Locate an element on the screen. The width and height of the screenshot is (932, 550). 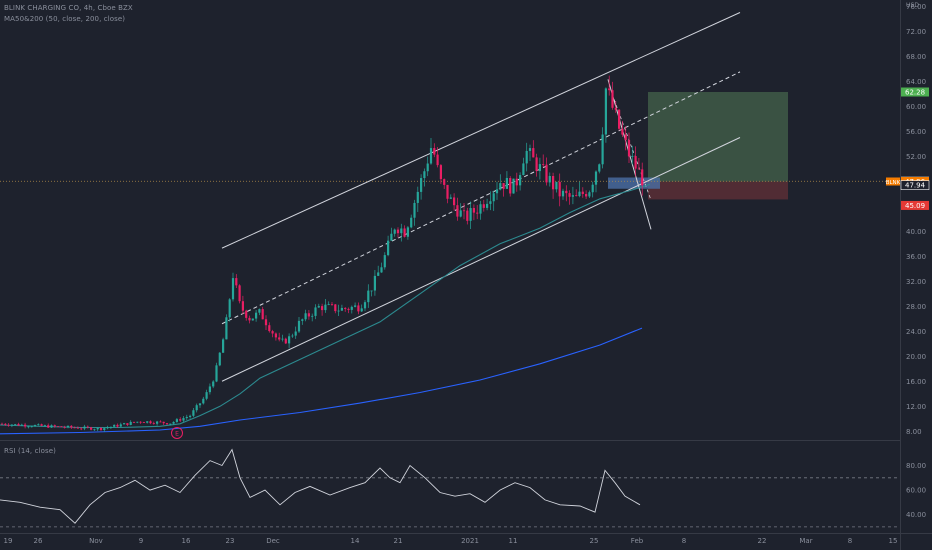
currency-label: USD is located at coordinates (913, 5).